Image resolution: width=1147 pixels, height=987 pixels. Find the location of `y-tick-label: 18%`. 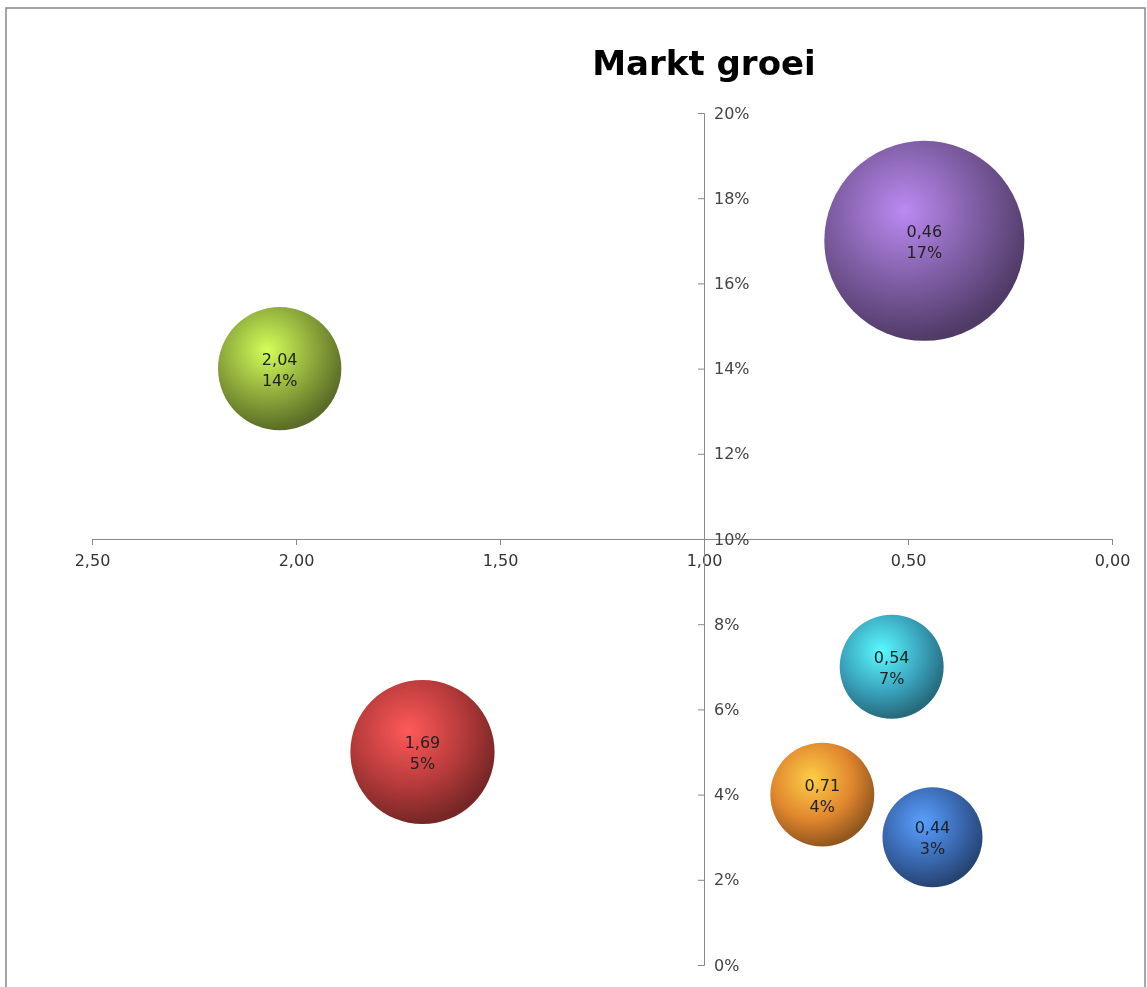

y-tick-label: 18% is located at coordinates (732, 198).